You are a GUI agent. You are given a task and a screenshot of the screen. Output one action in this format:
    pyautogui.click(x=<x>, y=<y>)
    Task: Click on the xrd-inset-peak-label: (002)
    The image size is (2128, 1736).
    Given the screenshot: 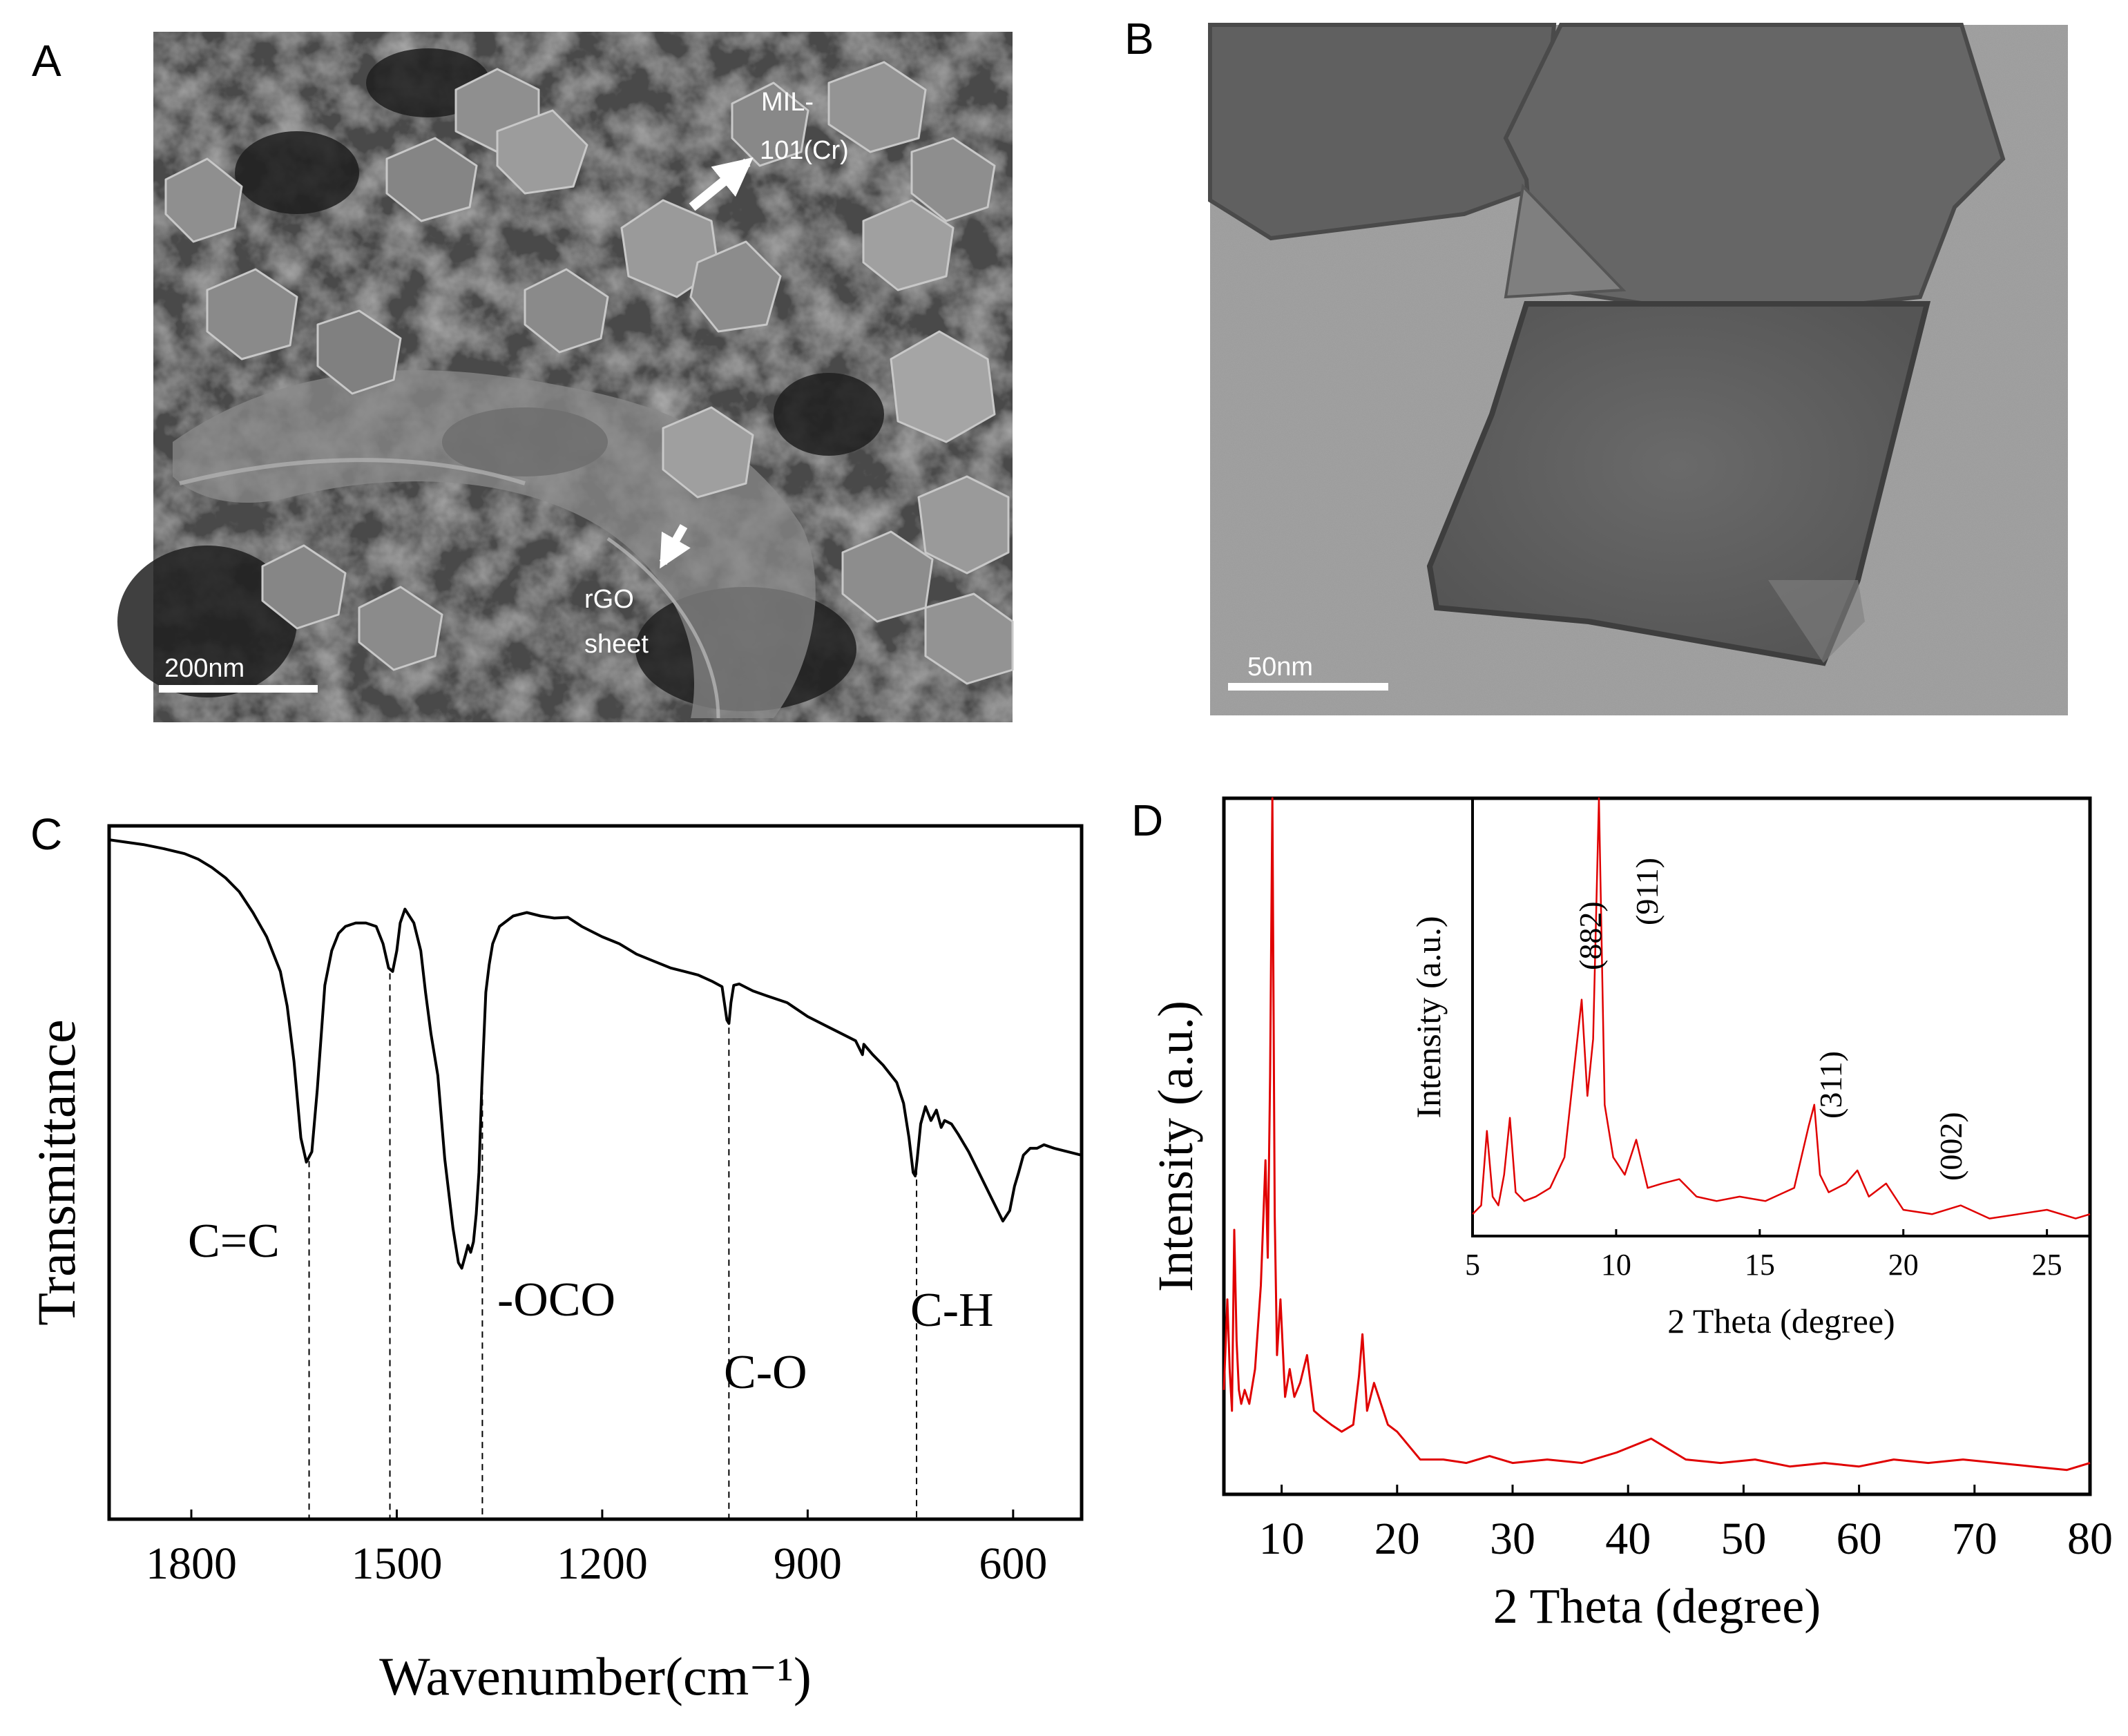 What is the action you would take?
    pyautogui.click(x=1951, y=1146)
    